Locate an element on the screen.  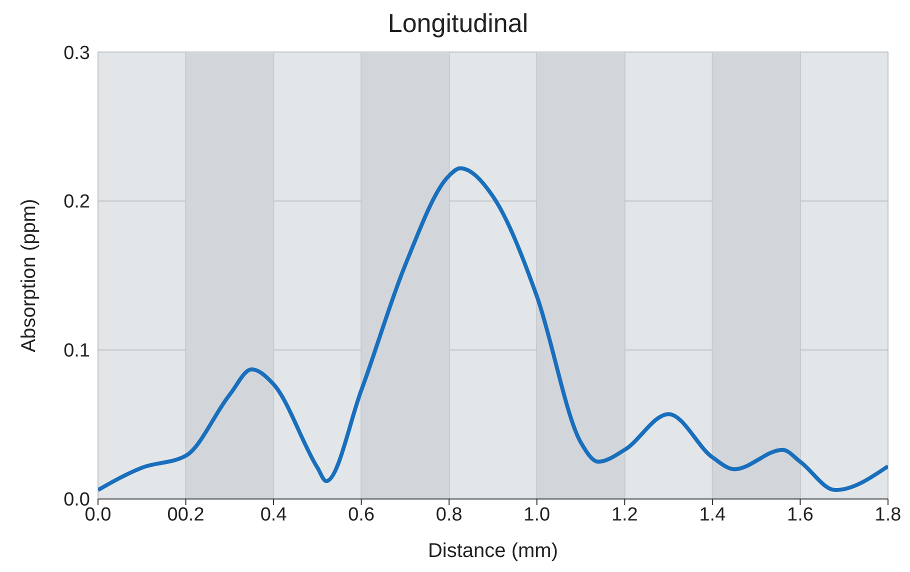
chart-title: Longitudinal is located at coordinates (458, 24).